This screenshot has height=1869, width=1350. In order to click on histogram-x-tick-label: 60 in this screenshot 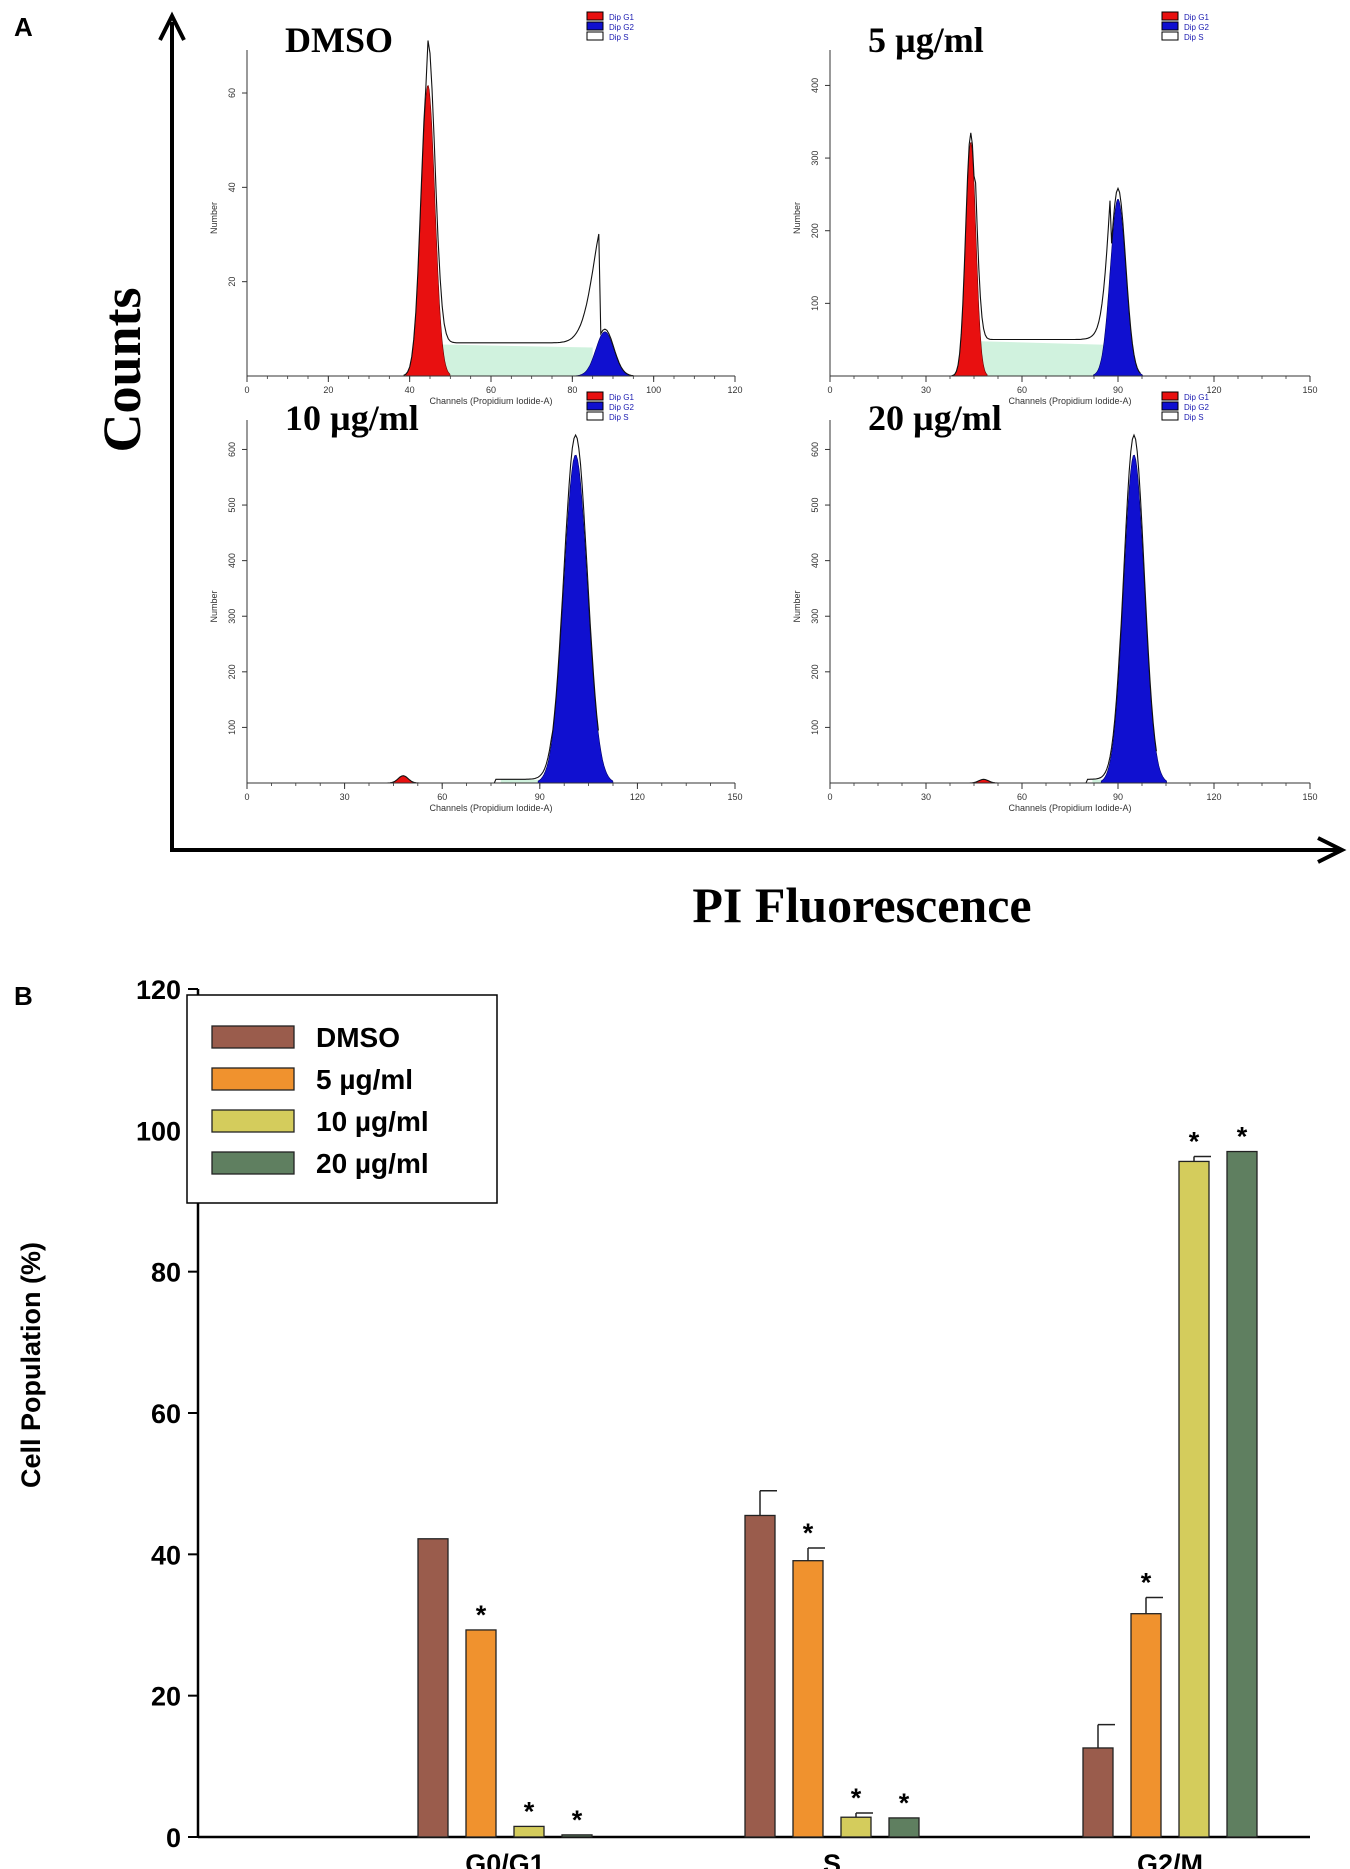, I will do `click(1022, 390)`.